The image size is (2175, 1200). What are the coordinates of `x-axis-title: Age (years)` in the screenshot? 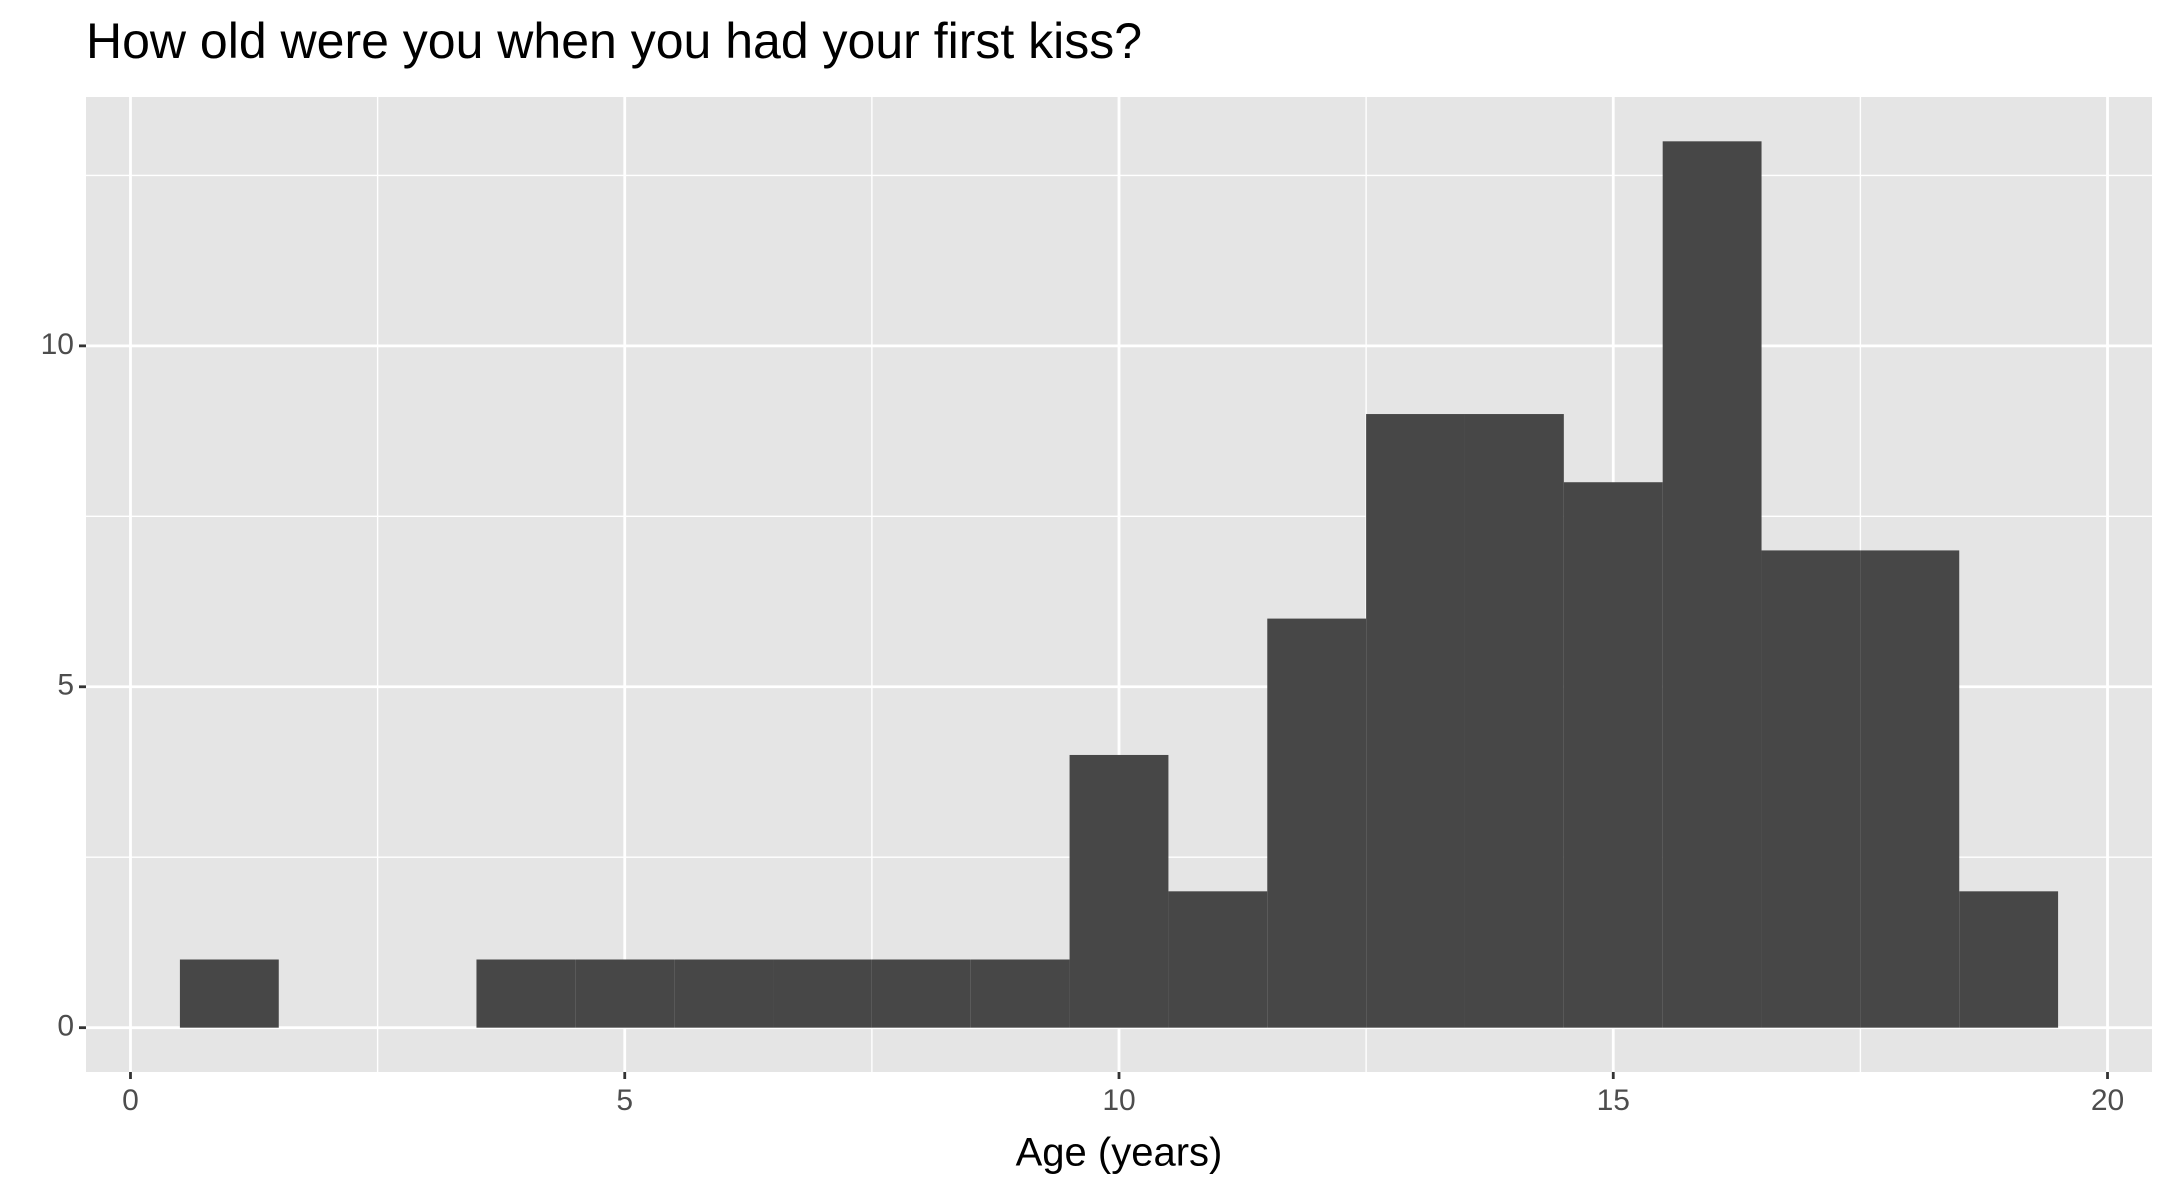 It's located at (1119, 1153).